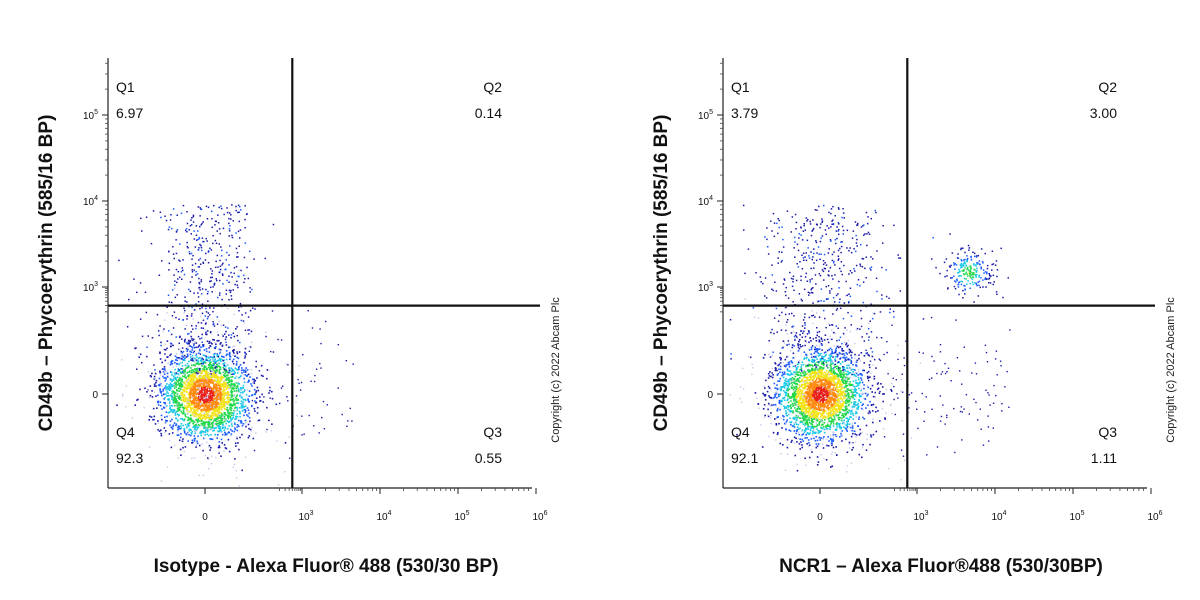 The width and height of the screenshot is (1200, 600). I want to click on quadrant-percent-q1: 3.79, so click(744, 113).